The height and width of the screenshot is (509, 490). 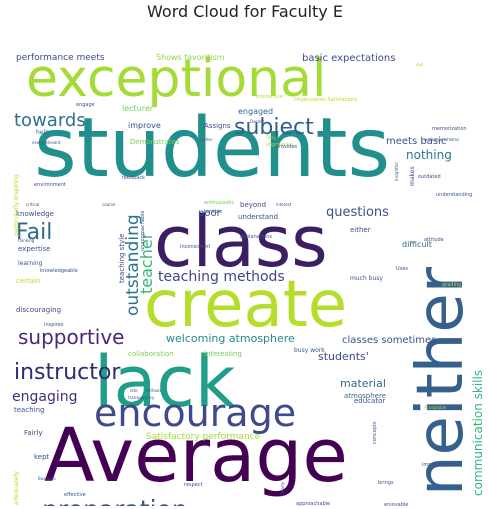 What do you see at coordinates (67, 372) in the screenshot?
I see `word-instructor: instructor` at bounding box center [67, 372].